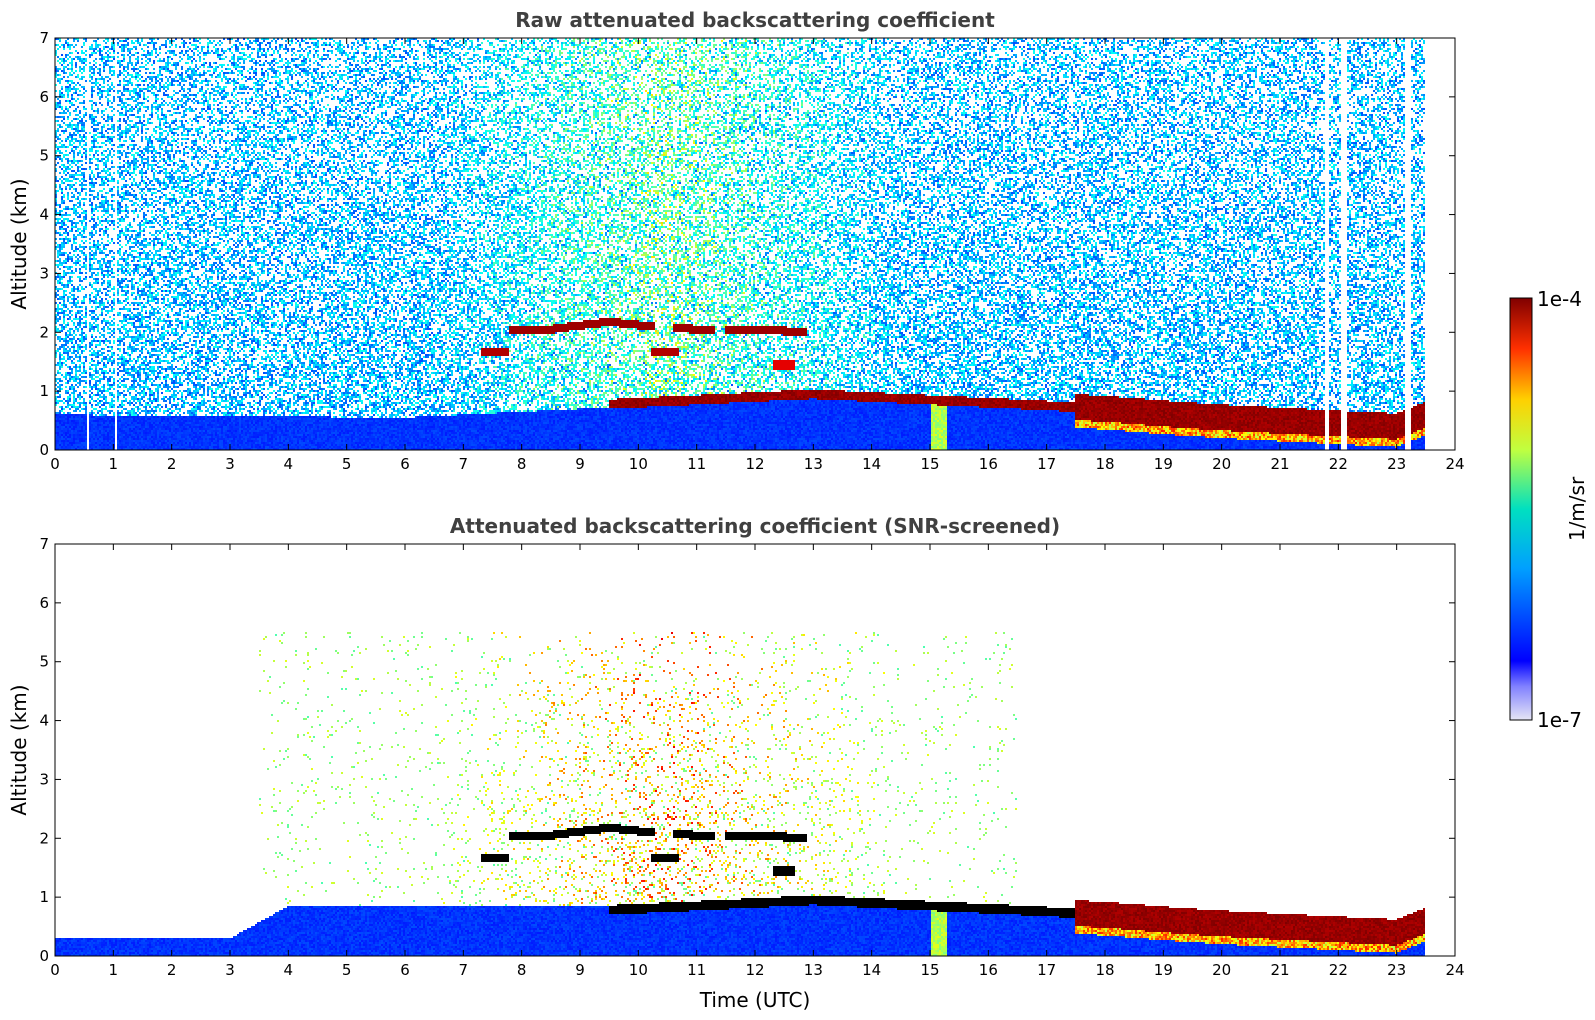 This screenshot has height=1020, width=1595. Describe the element at coordinates (1559, 299) in the screenshot. I see `colorbar-max-label: 1e-4` at that location.